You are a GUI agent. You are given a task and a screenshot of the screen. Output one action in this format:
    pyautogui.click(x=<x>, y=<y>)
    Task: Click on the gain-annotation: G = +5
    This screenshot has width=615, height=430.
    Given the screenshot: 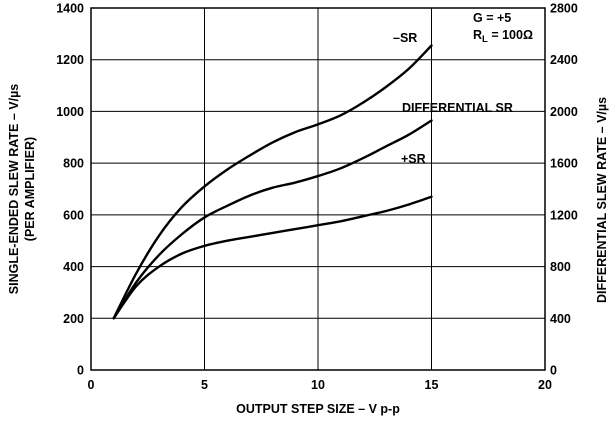 What is the action you would take?
    pyautogui.click(x=492, y=18)
    